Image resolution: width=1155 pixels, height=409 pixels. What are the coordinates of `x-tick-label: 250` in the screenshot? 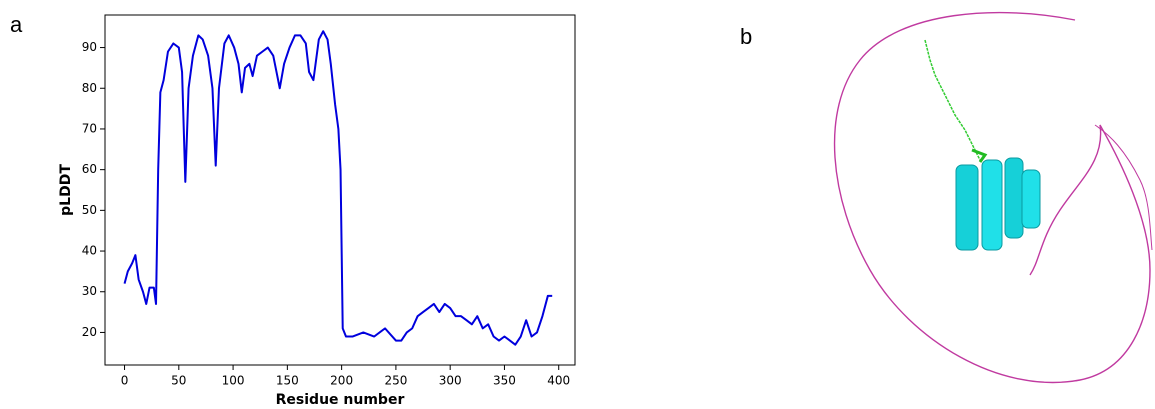 It's located at (395, 381).